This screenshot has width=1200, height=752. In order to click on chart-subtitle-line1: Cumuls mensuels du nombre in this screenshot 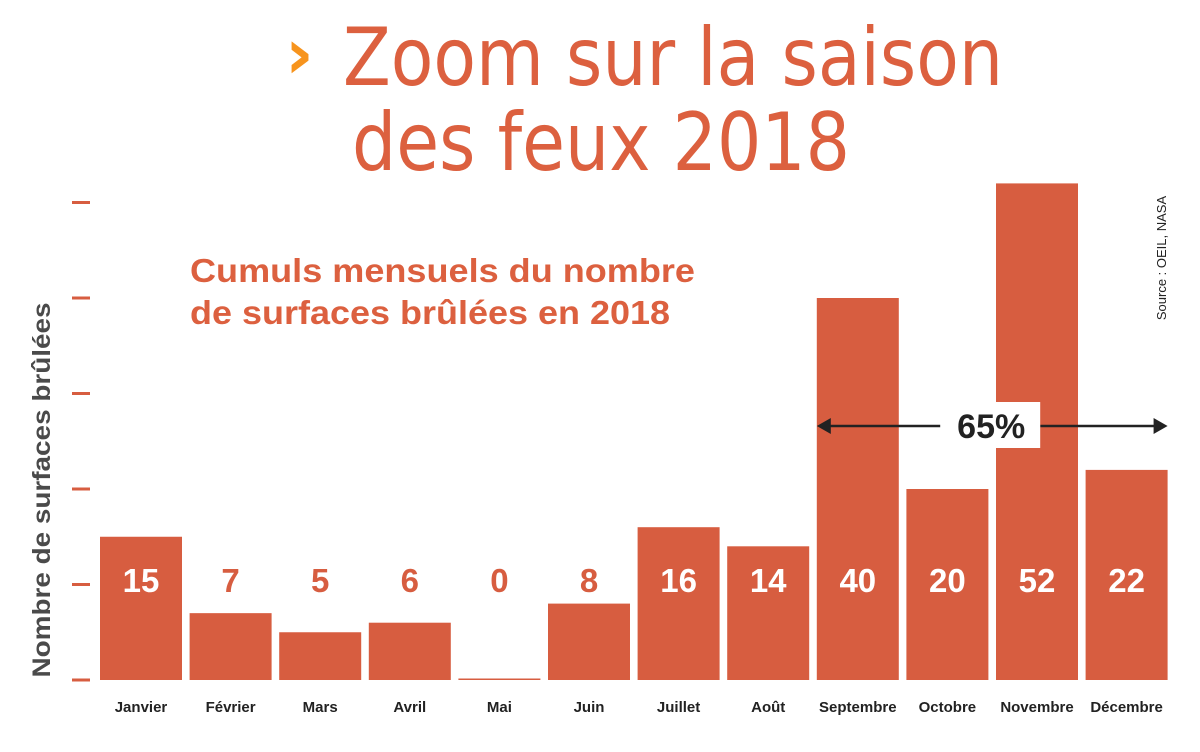, I will do `click(442, 270)`.